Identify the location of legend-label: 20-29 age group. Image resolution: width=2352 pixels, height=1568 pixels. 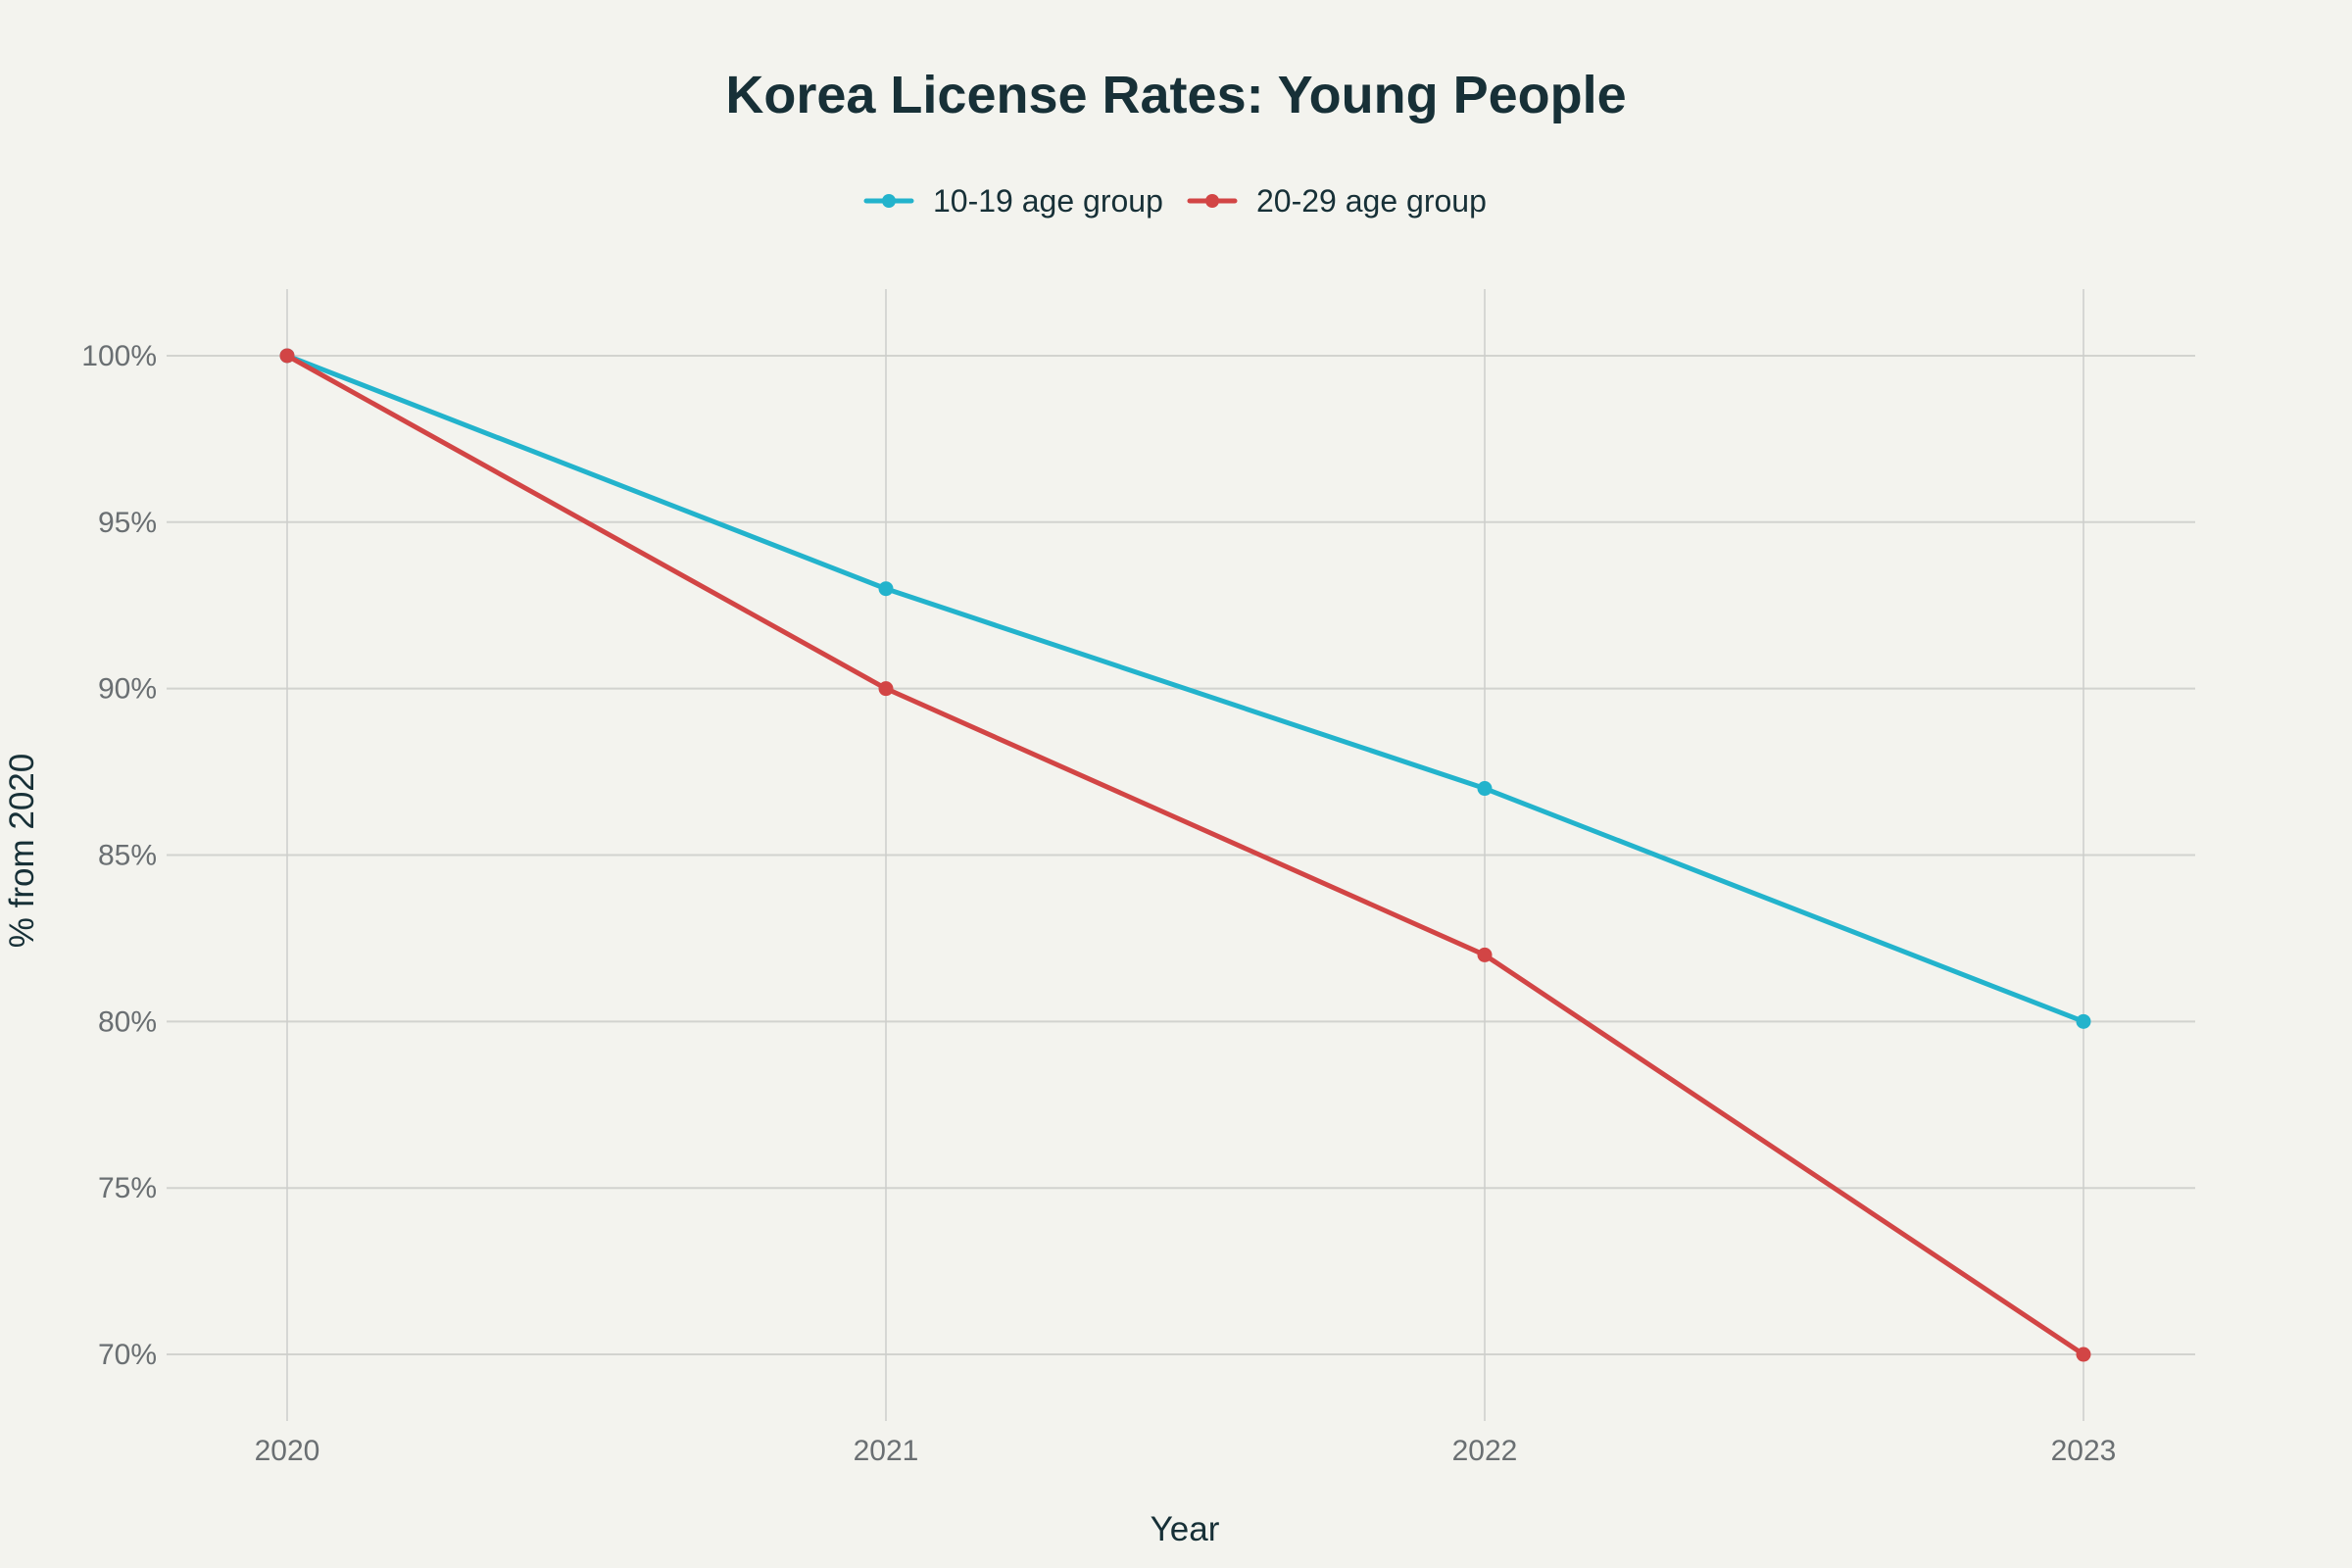
(1371, 201).